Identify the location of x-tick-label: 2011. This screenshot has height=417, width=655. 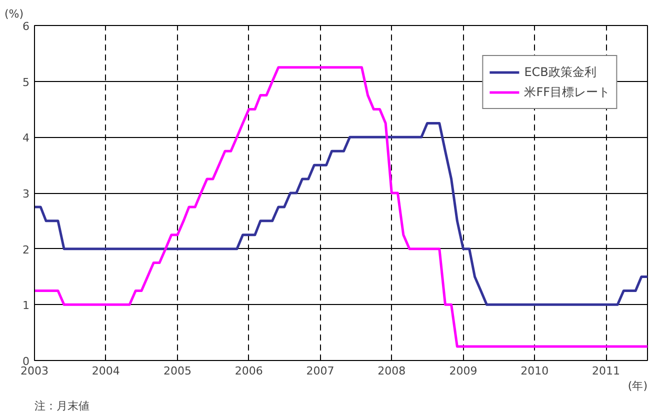
(606, 371).